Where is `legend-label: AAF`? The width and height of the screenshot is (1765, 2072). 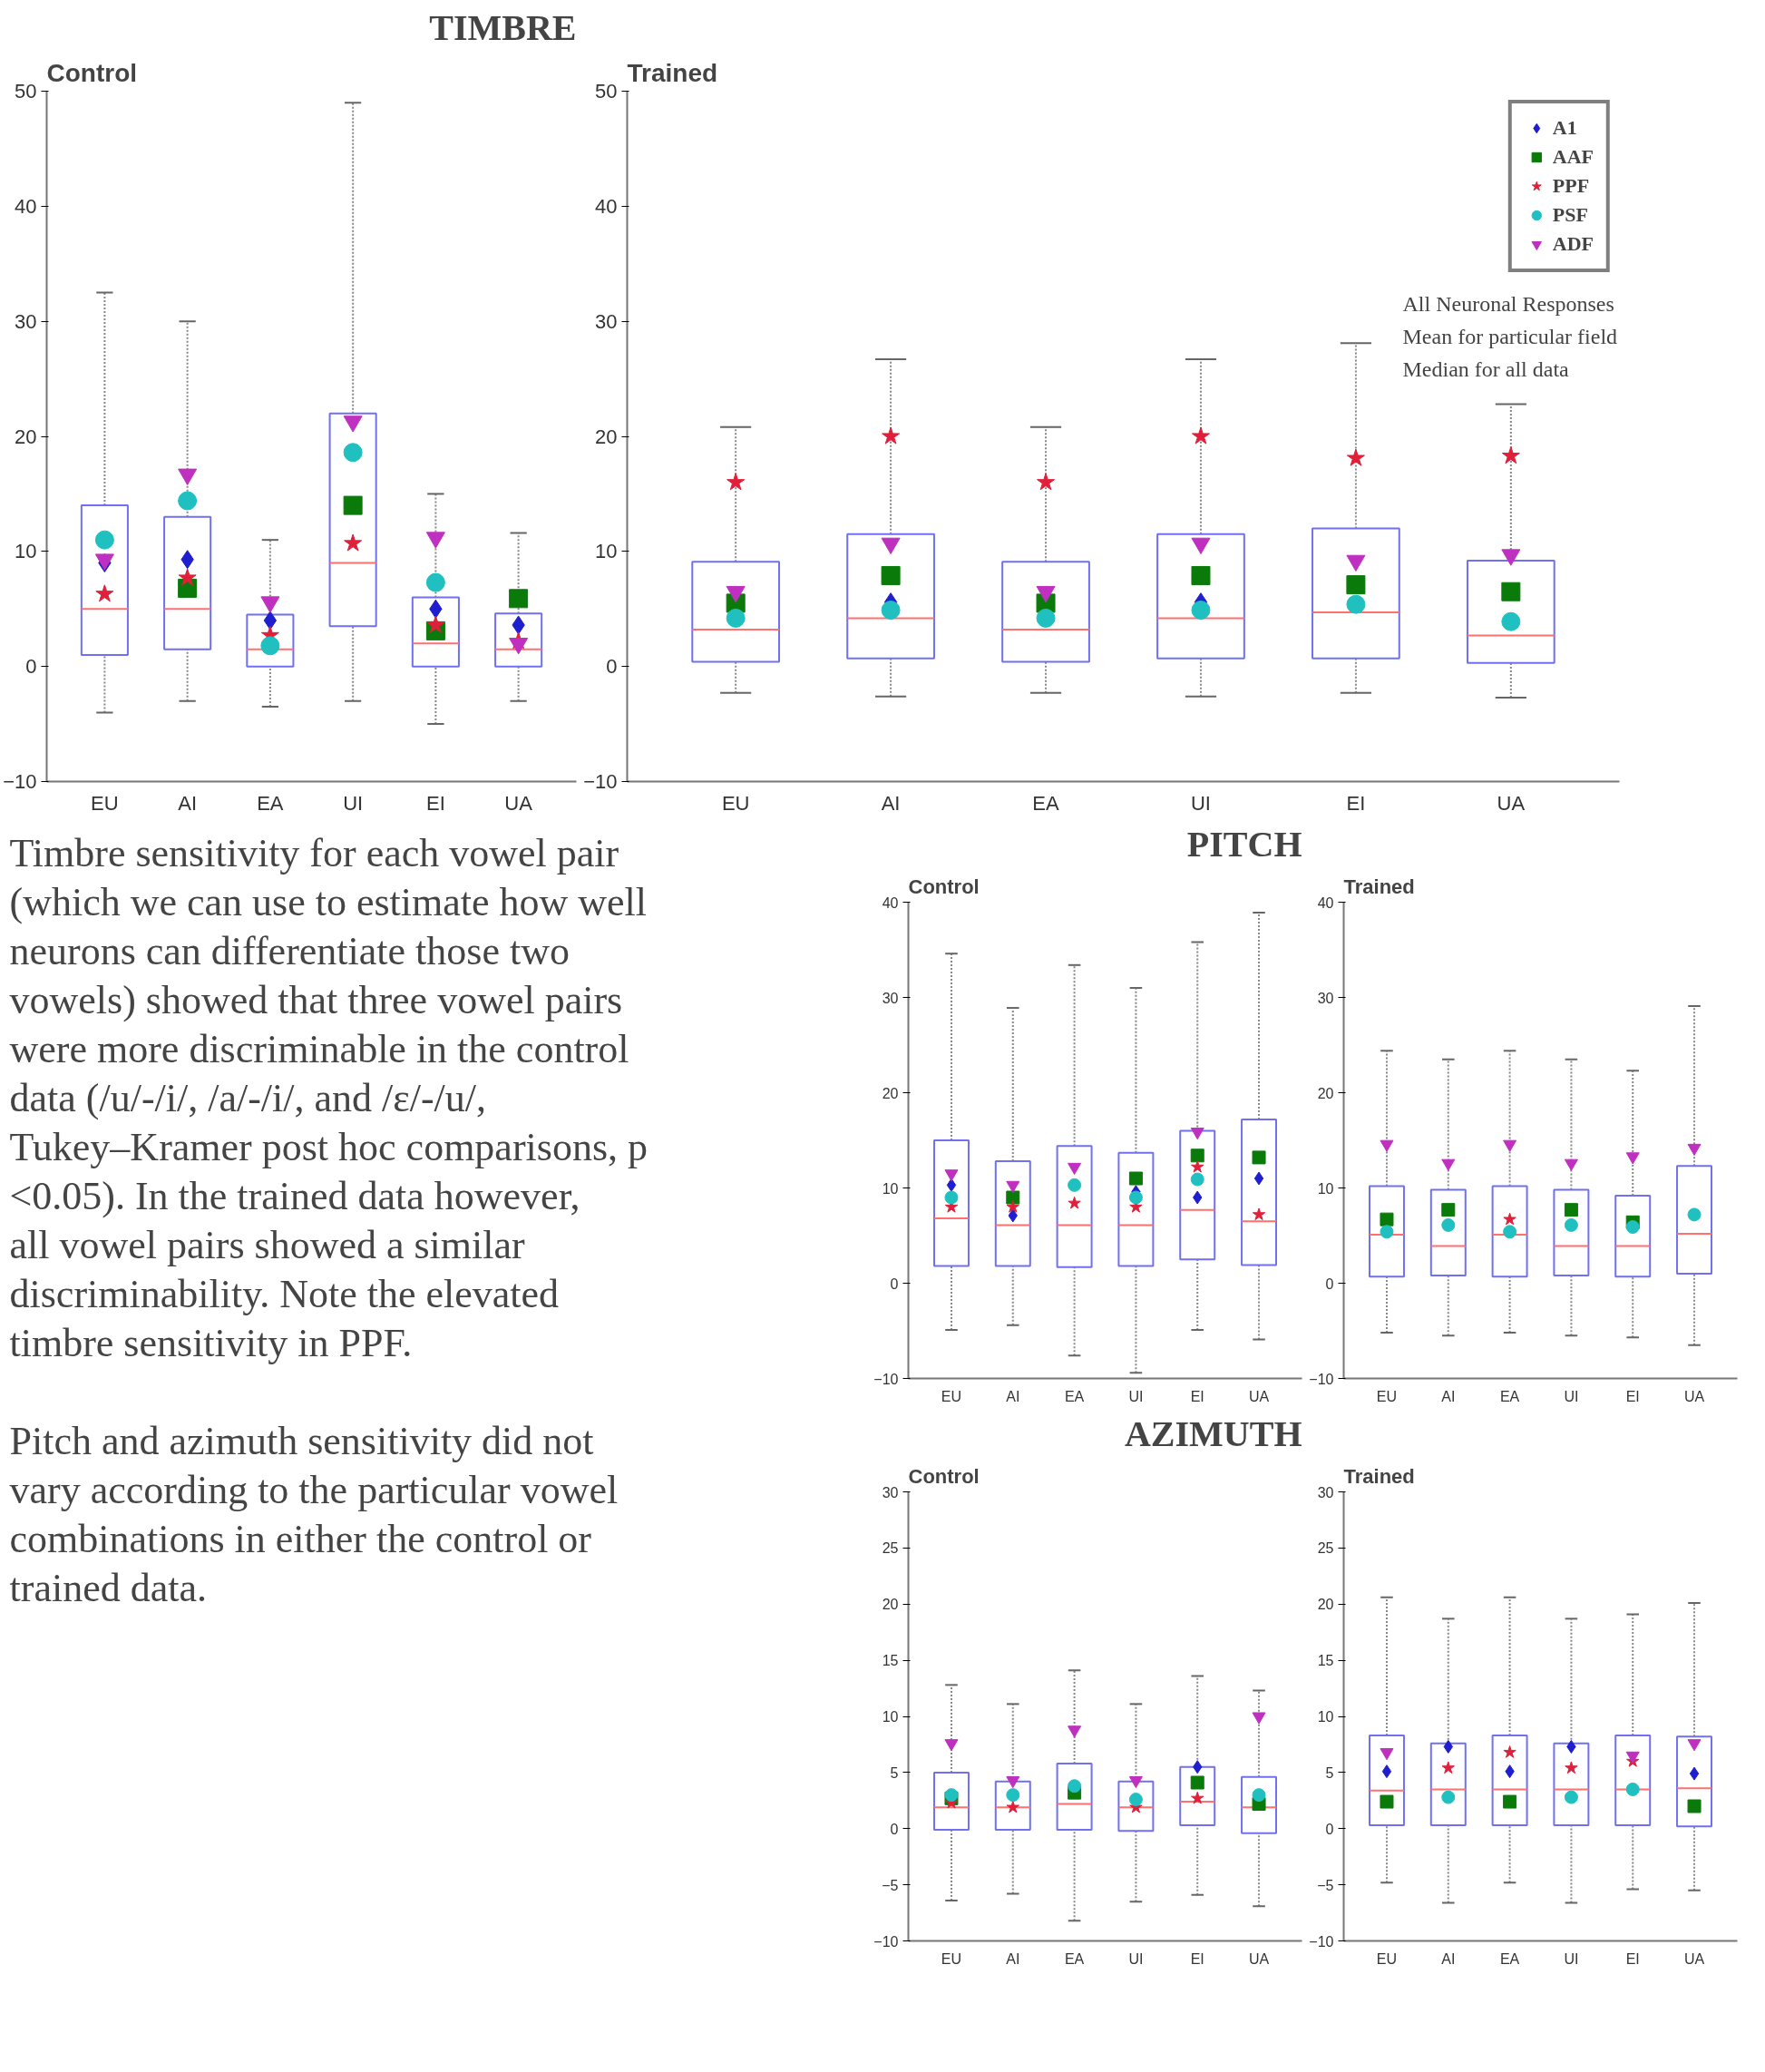
legend-label: AAF is located at coordinates (1573, 157).